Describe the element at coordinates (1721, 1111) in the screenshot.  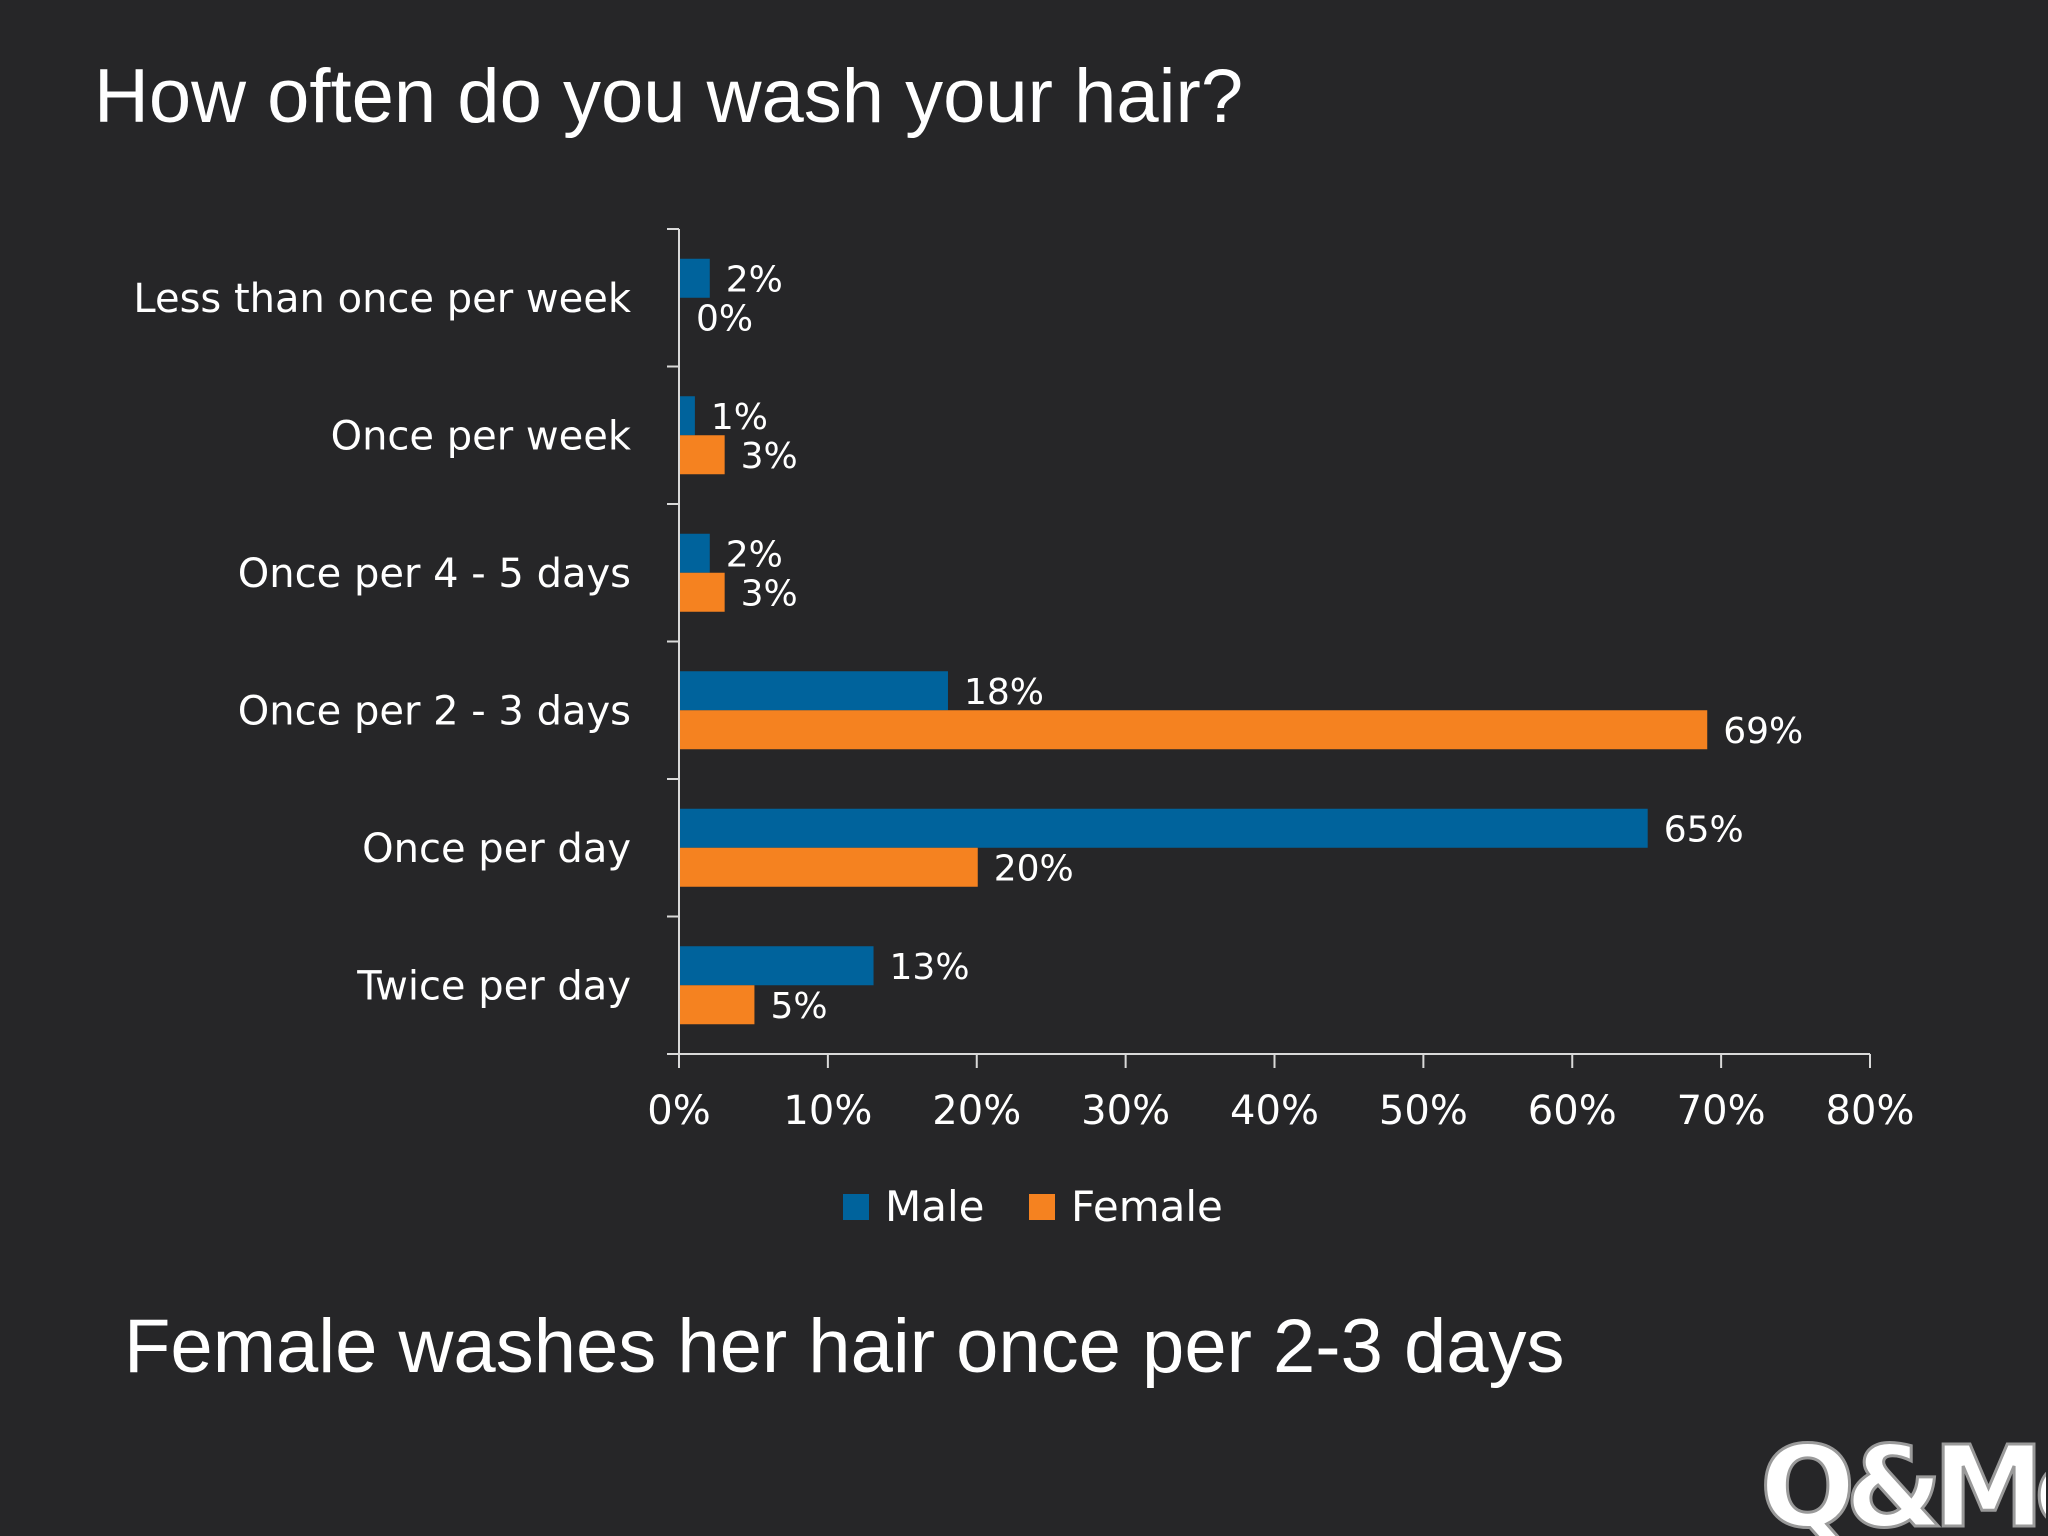
I see `x-tick-label: 70%` at that location.